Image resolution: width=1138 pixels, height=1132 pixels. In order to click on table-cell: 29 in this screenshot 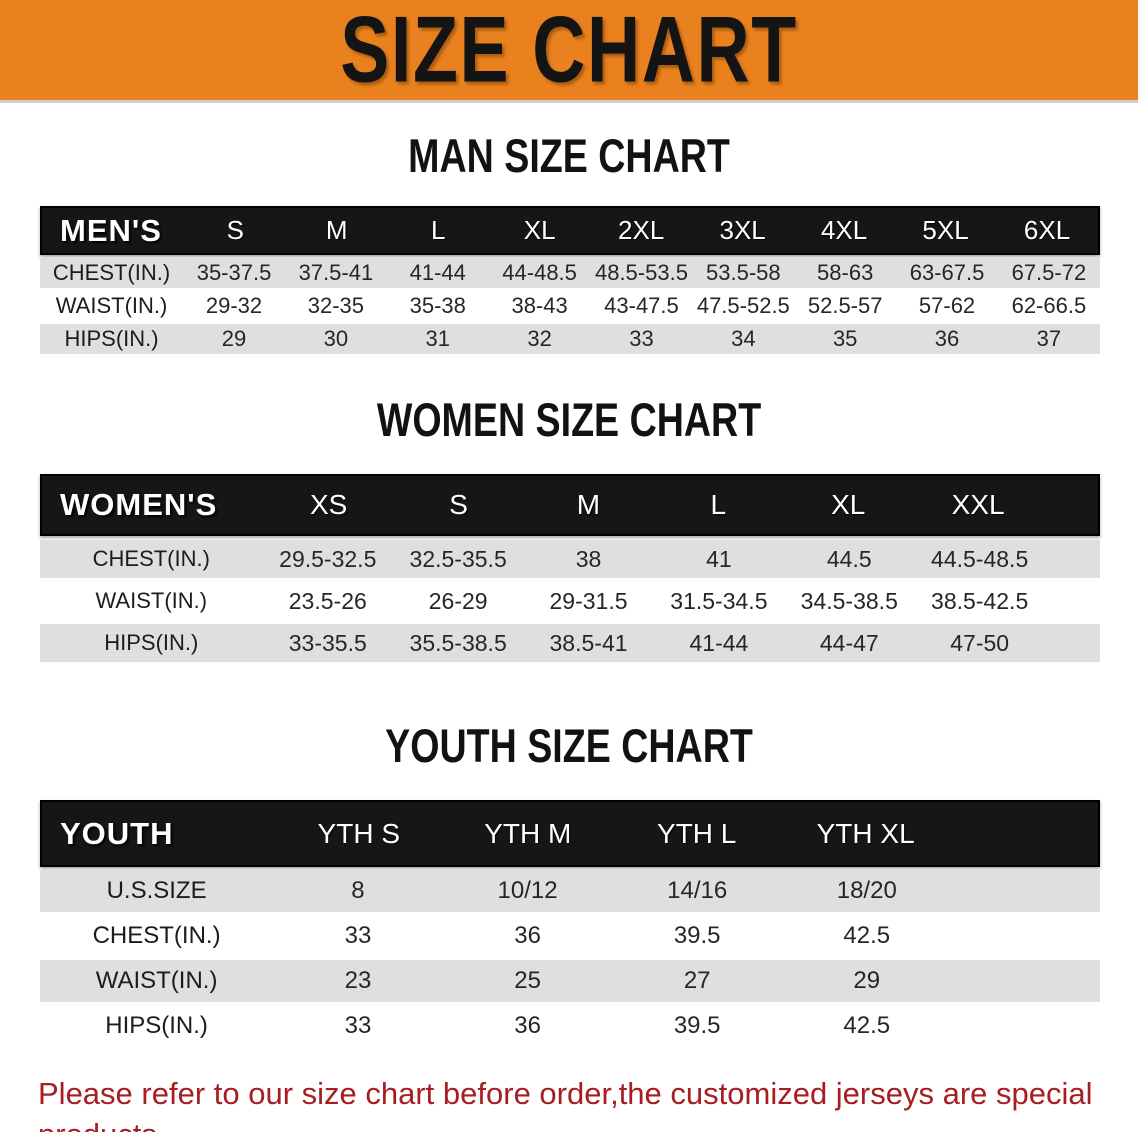, I will do `click(867, 980)`.